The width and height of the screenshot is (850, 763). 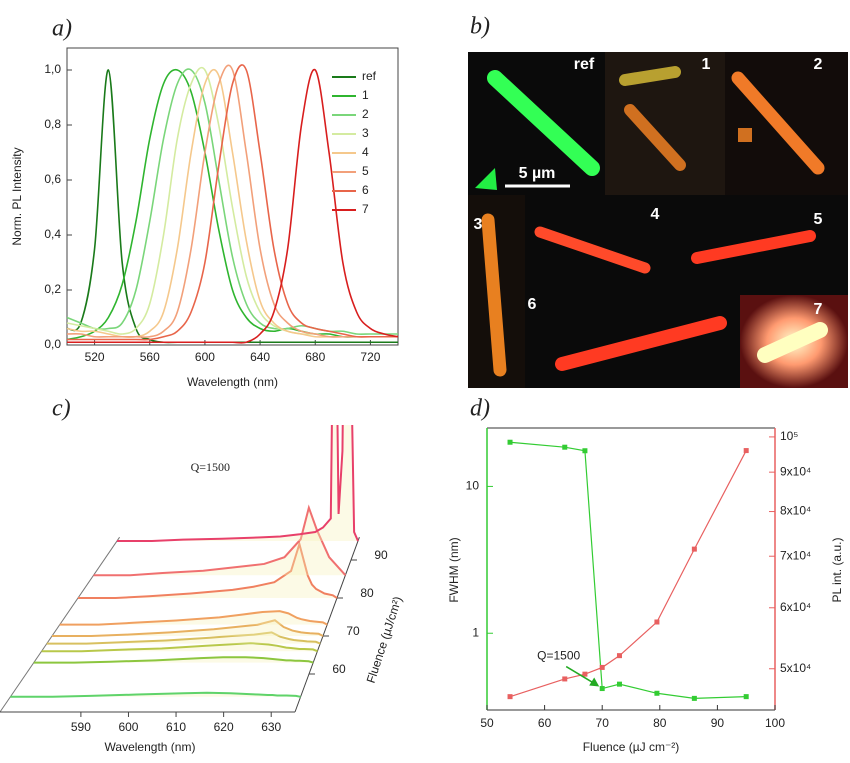 I want to click on panel-label: 1, so click(x=706, y=64).